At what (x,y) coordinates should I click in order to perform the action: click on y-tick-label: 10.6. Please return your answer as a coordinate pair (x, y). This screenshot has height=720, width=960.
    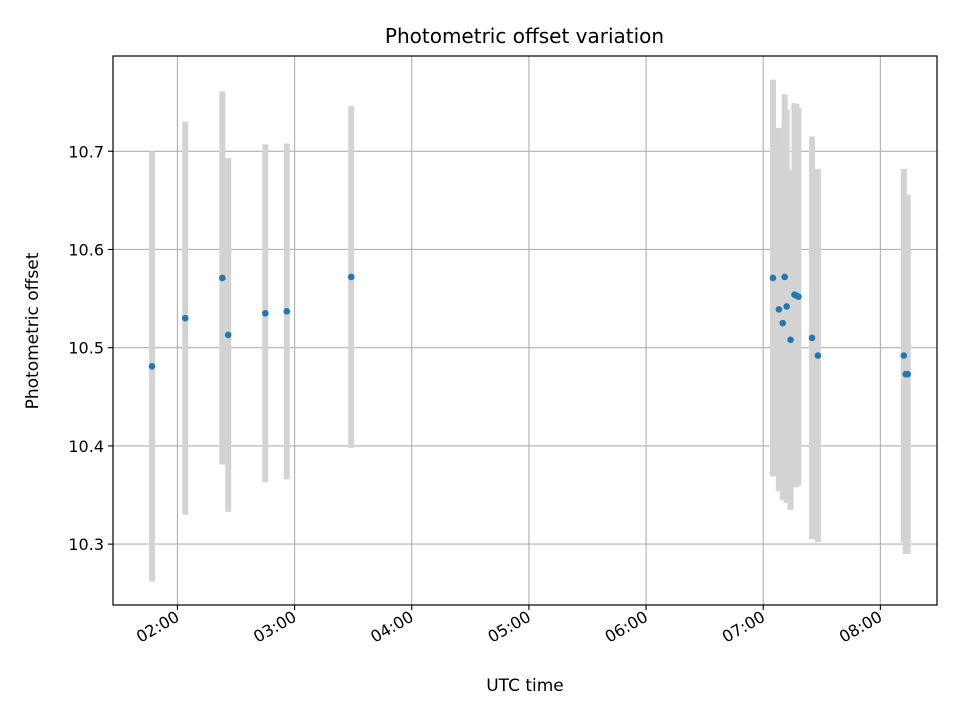
    Looking at the image, I should click on (86, 249).